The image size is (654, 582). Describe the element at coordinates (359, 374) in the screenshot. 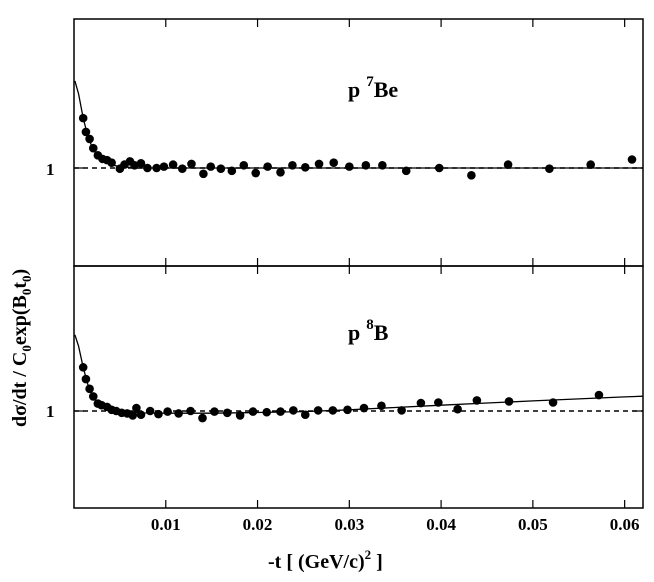

I see `fit-curve-p8b` at that location.